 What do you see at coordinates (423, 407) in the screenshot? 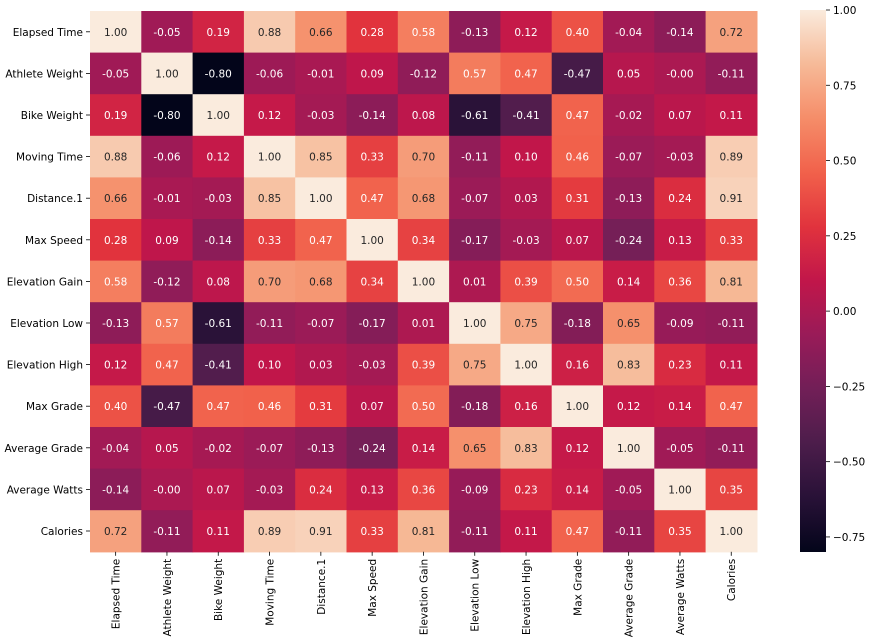
I see `cell-value-label: 0.50` at bounding box center [423, 407].